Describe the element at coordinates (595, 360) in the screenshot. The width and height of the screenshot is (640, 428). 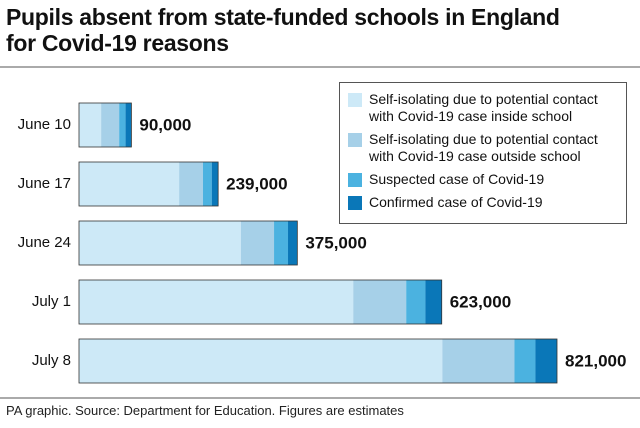
I see `data-label: 821,000` at that location.